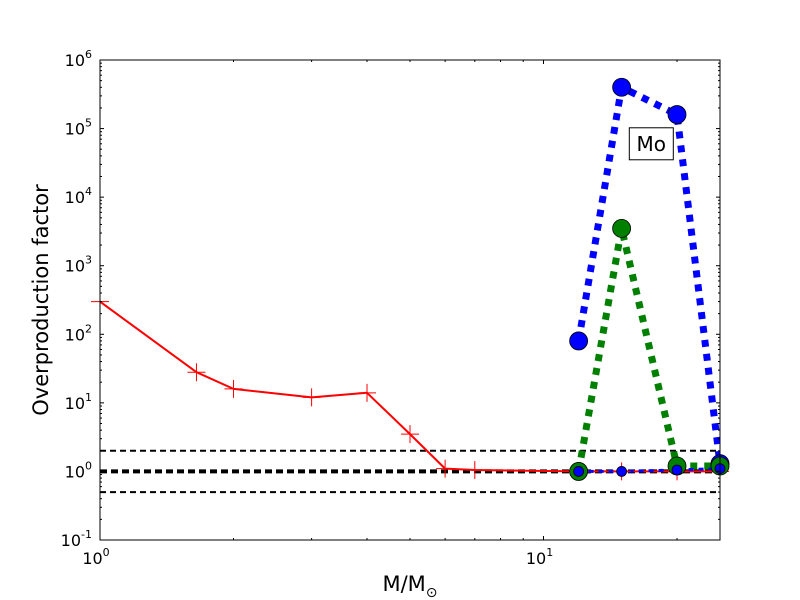  What do you see at coordinates (539, 557) in the screenshot?
I see `x-tick-label: 10¹` at bounding box center [539, 557].